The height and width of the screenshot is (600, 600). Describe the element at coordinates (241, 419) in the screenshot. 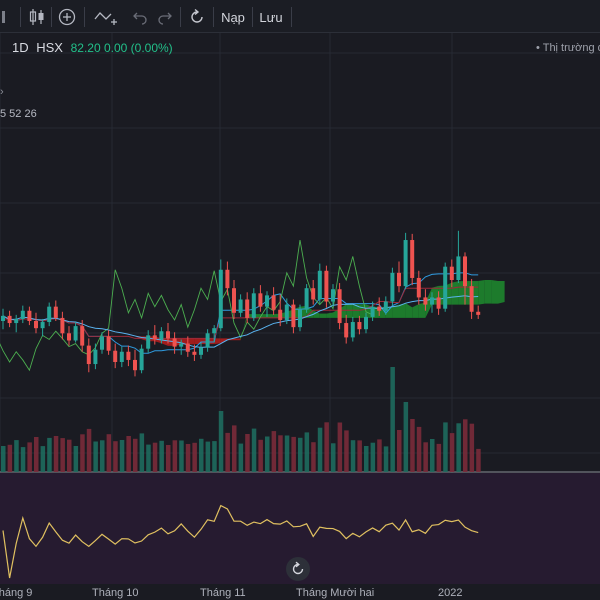

I see `volume-bars` at that location.